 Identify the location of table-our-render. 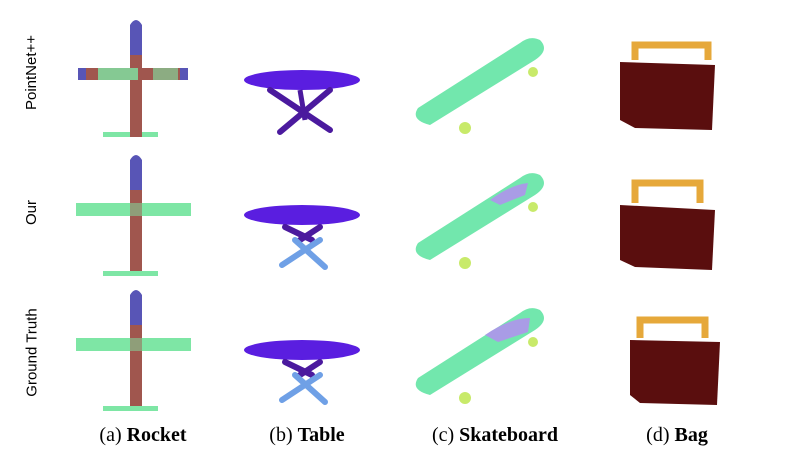
(320, 215).